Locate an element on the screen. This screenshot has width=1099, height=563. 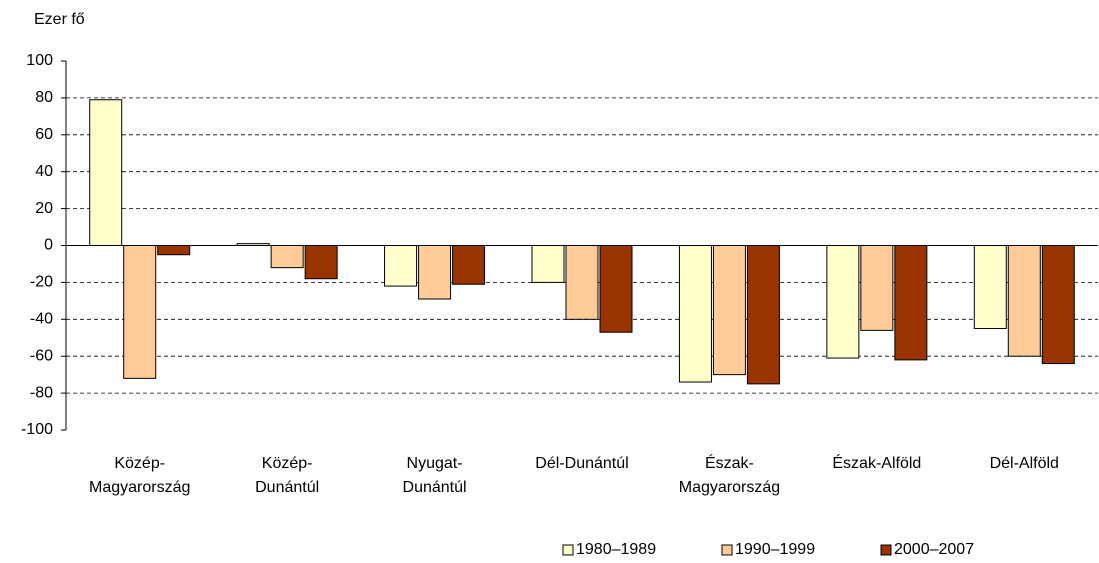
y-tick-label: 60 is located at coordinates (44, 134).